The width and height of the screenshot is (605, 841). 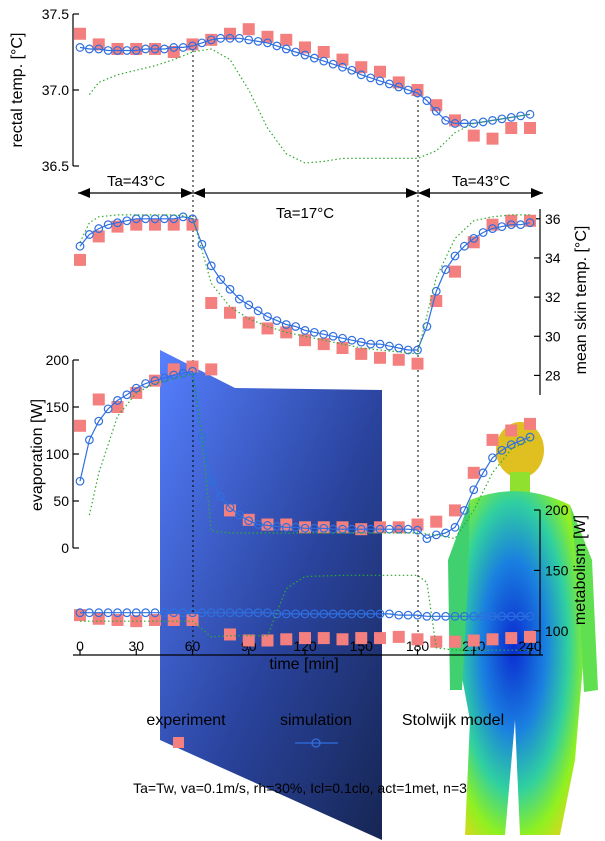 What do you see at coordinates (553, 336) in the screenshot?
I see `y-tick-label: 30` at bounding box center [553, 336].